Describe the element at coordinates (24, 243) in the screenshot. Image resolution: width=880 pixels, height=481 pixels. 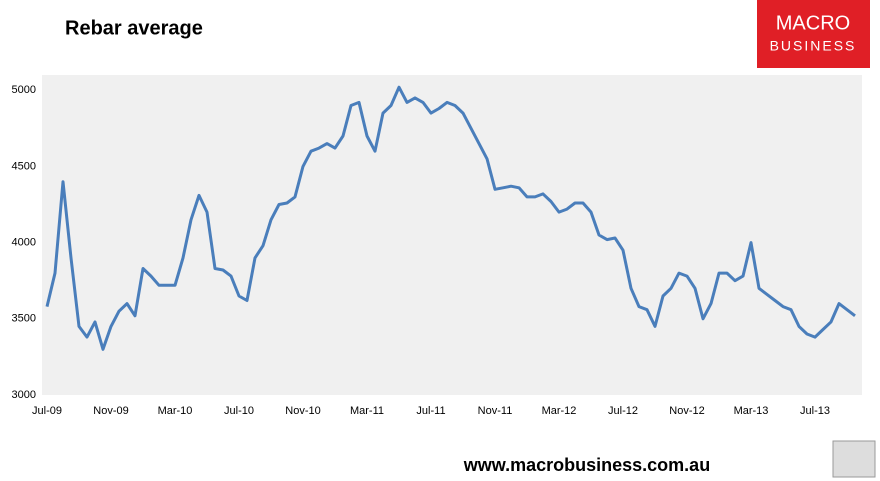
I see `y-tick-label: 4000` at that location.